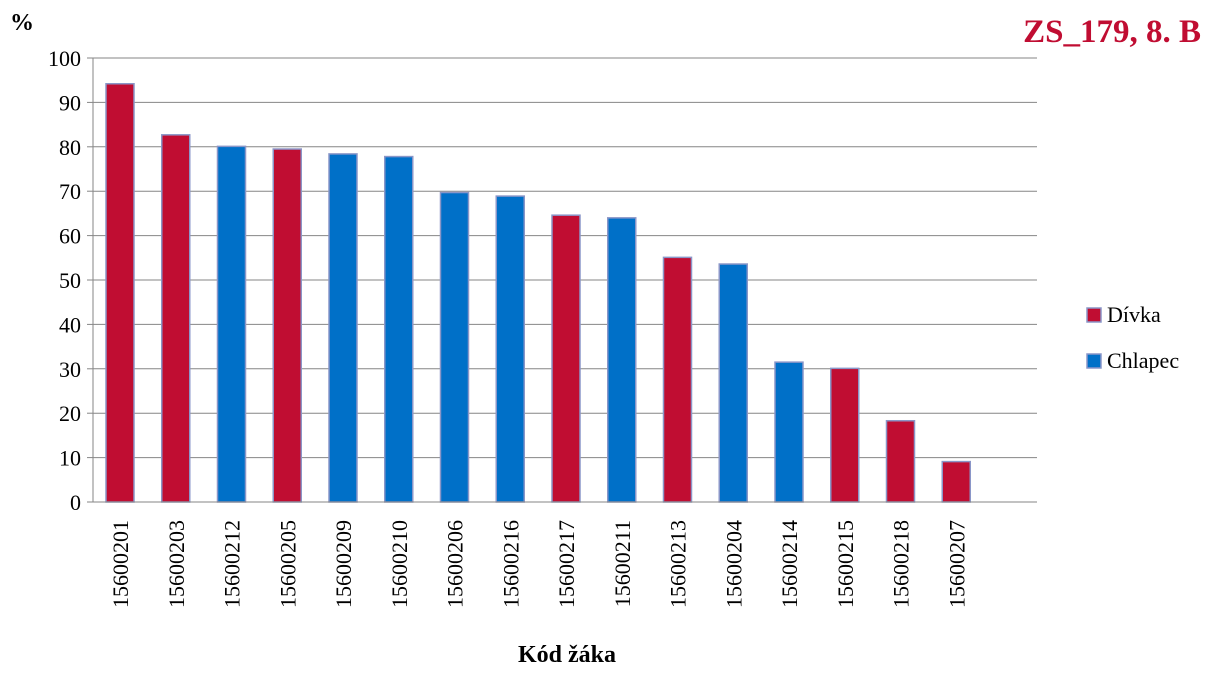 The width and height of the screenshot is (1207, 675). I want to click on legend-label: Chlapec, so click(1143, 360).